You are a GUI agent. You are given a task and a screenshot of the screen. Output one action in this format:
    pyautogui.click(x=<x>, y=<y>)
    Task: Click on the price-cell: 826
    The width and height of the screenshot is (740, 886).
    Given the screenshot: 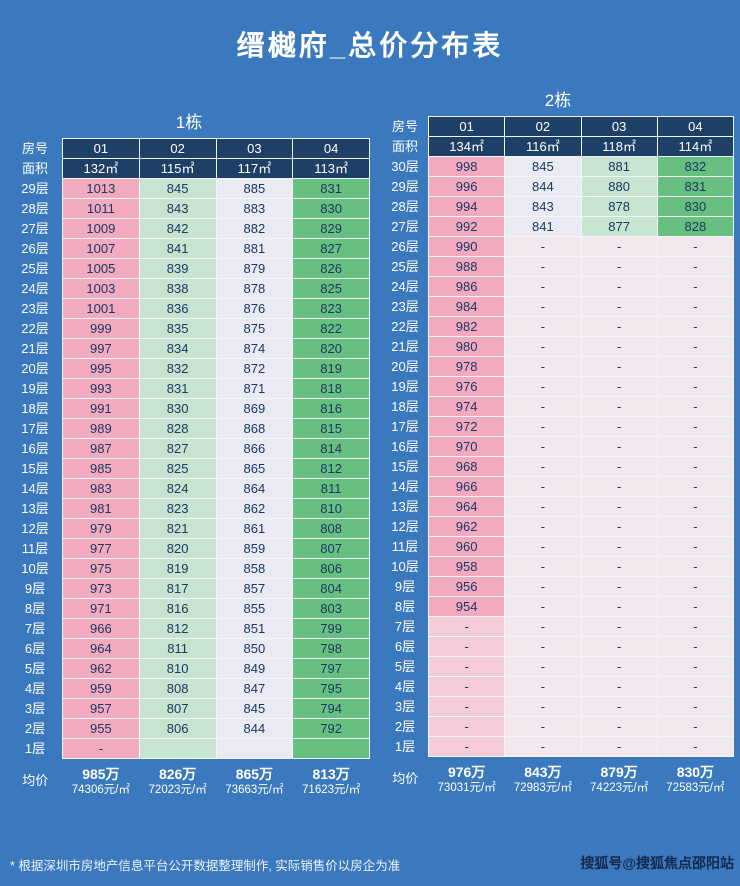 What is the action you would take?
    pyautogui.click(x=331, y=268)
    